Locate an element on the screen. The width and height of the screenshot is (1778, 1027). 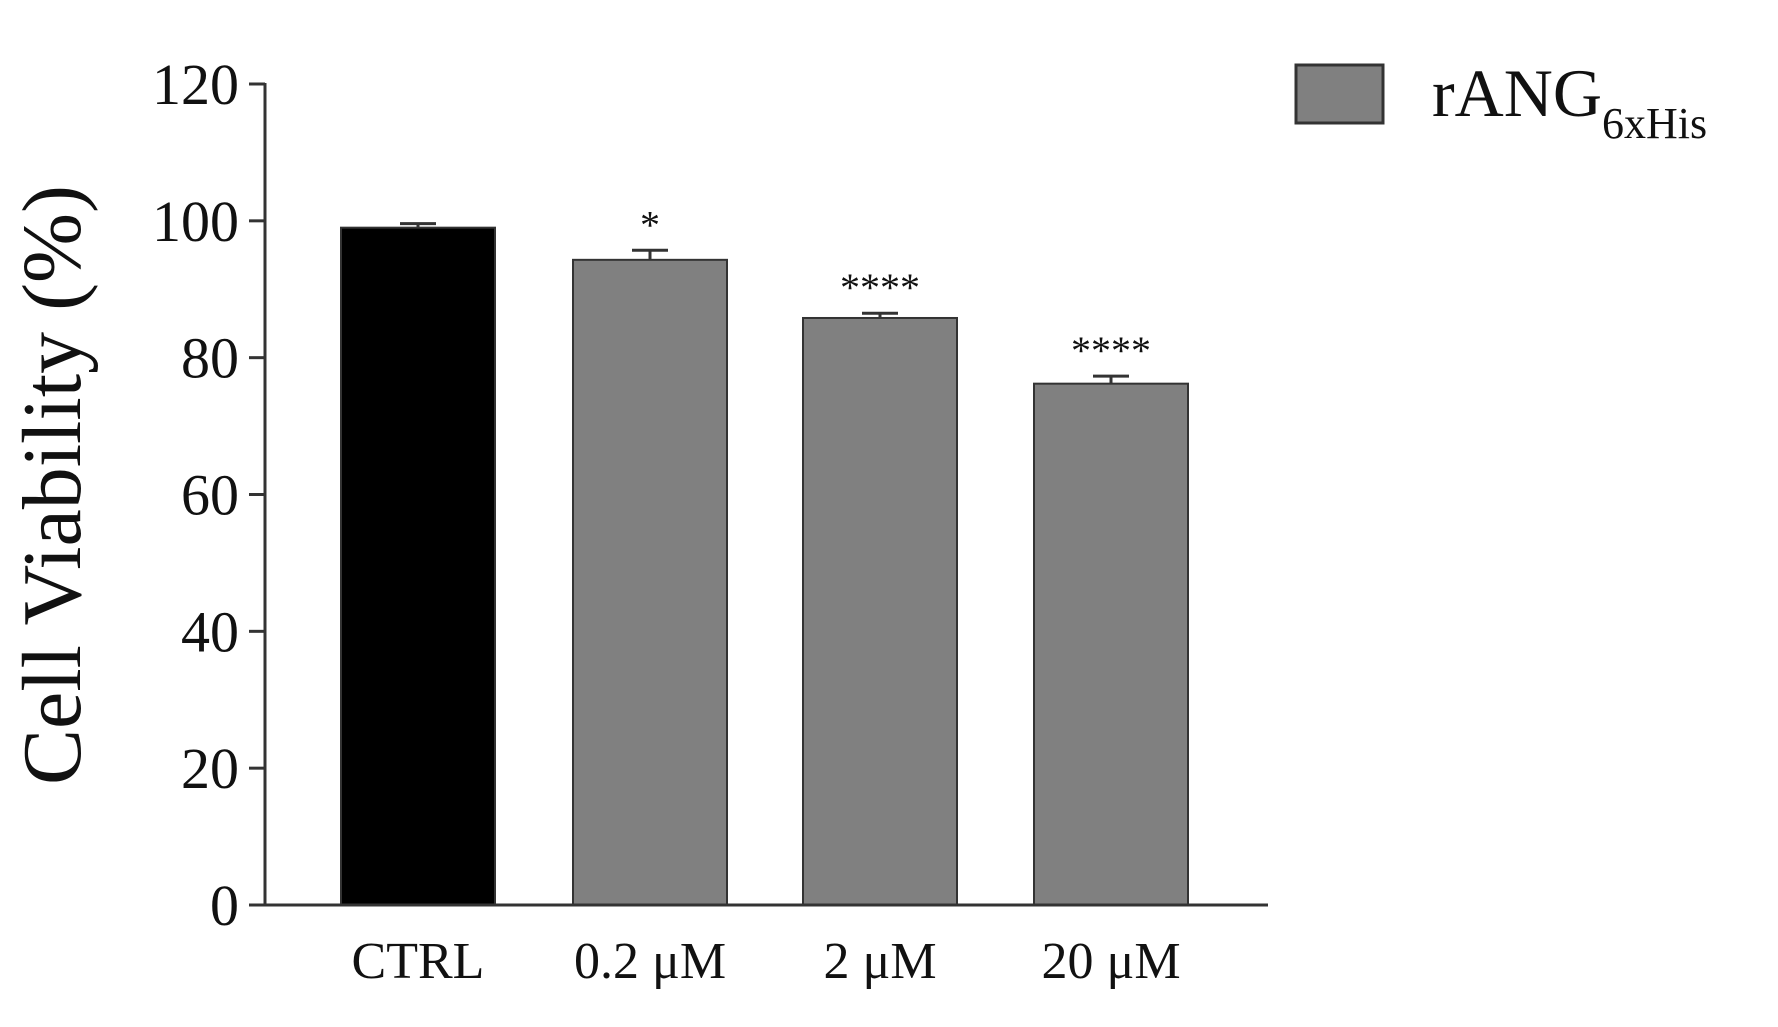
x-category-label: 20 μM is located at coordinates (1110, 961).